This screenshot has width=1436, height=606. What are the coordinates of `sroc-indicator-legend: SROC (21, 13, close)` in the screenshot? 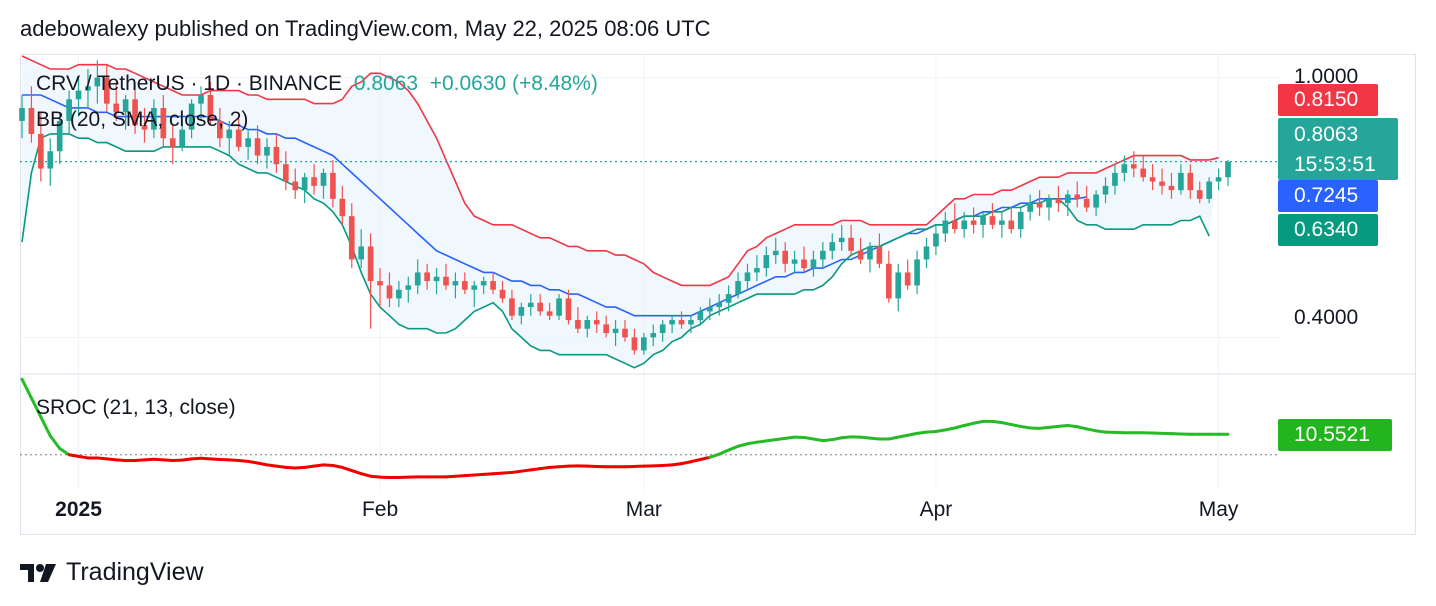 It's located at (136, 407).